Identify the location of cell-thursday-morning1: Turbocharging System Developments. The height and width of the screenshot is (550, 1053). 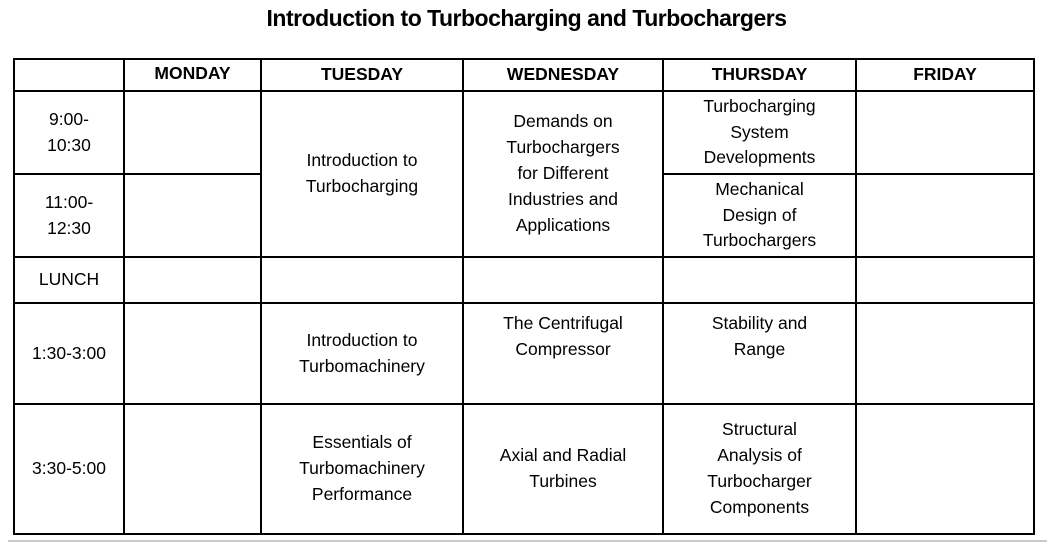
(759, 132).